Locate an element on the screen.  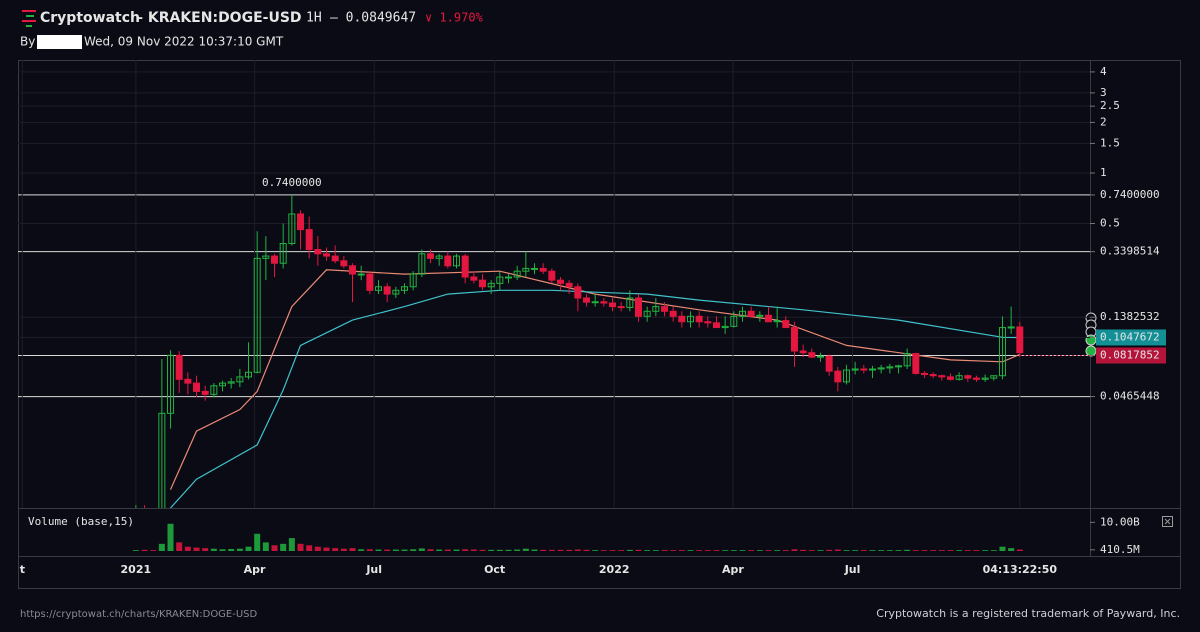
close-pane is located at coordinates (1167, 521).